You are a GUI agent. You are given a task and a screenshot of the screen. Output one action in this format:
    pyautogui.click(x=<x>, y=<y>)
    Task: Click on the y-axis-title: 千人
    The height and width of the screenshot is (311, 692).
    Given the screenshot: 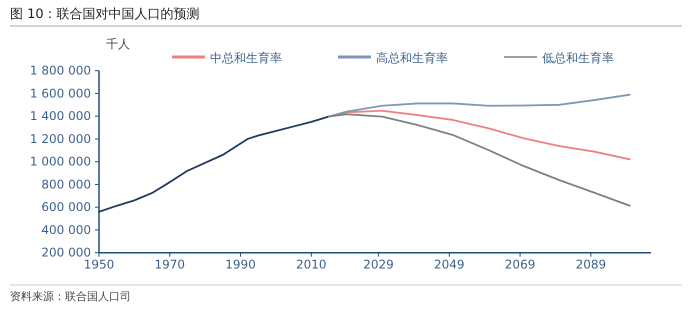 What is the action you would take?
    pyautogui.click(x=118, y=44)
    